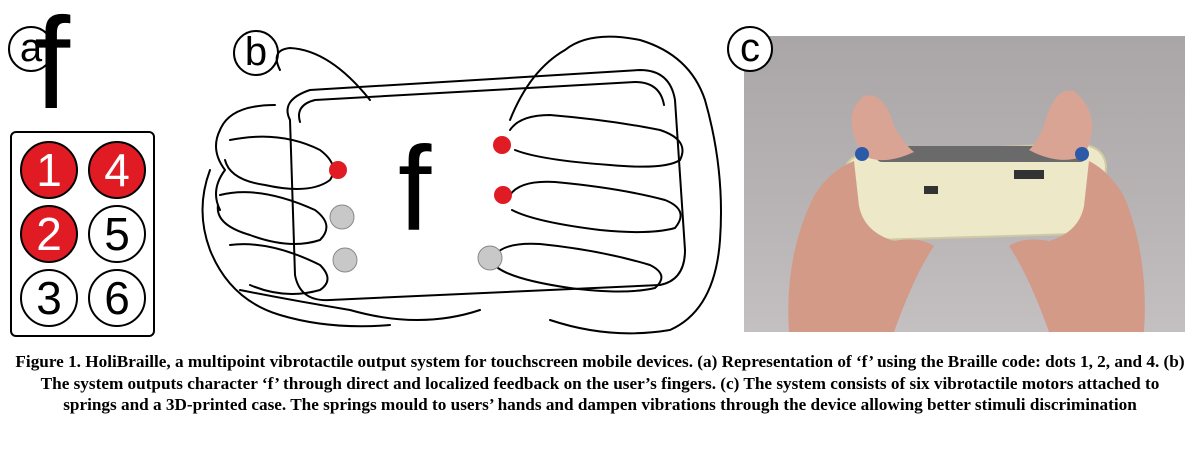 This screenshot has width=1200, height=457. I want to click on panel-b-label: b, so click(256, 53).